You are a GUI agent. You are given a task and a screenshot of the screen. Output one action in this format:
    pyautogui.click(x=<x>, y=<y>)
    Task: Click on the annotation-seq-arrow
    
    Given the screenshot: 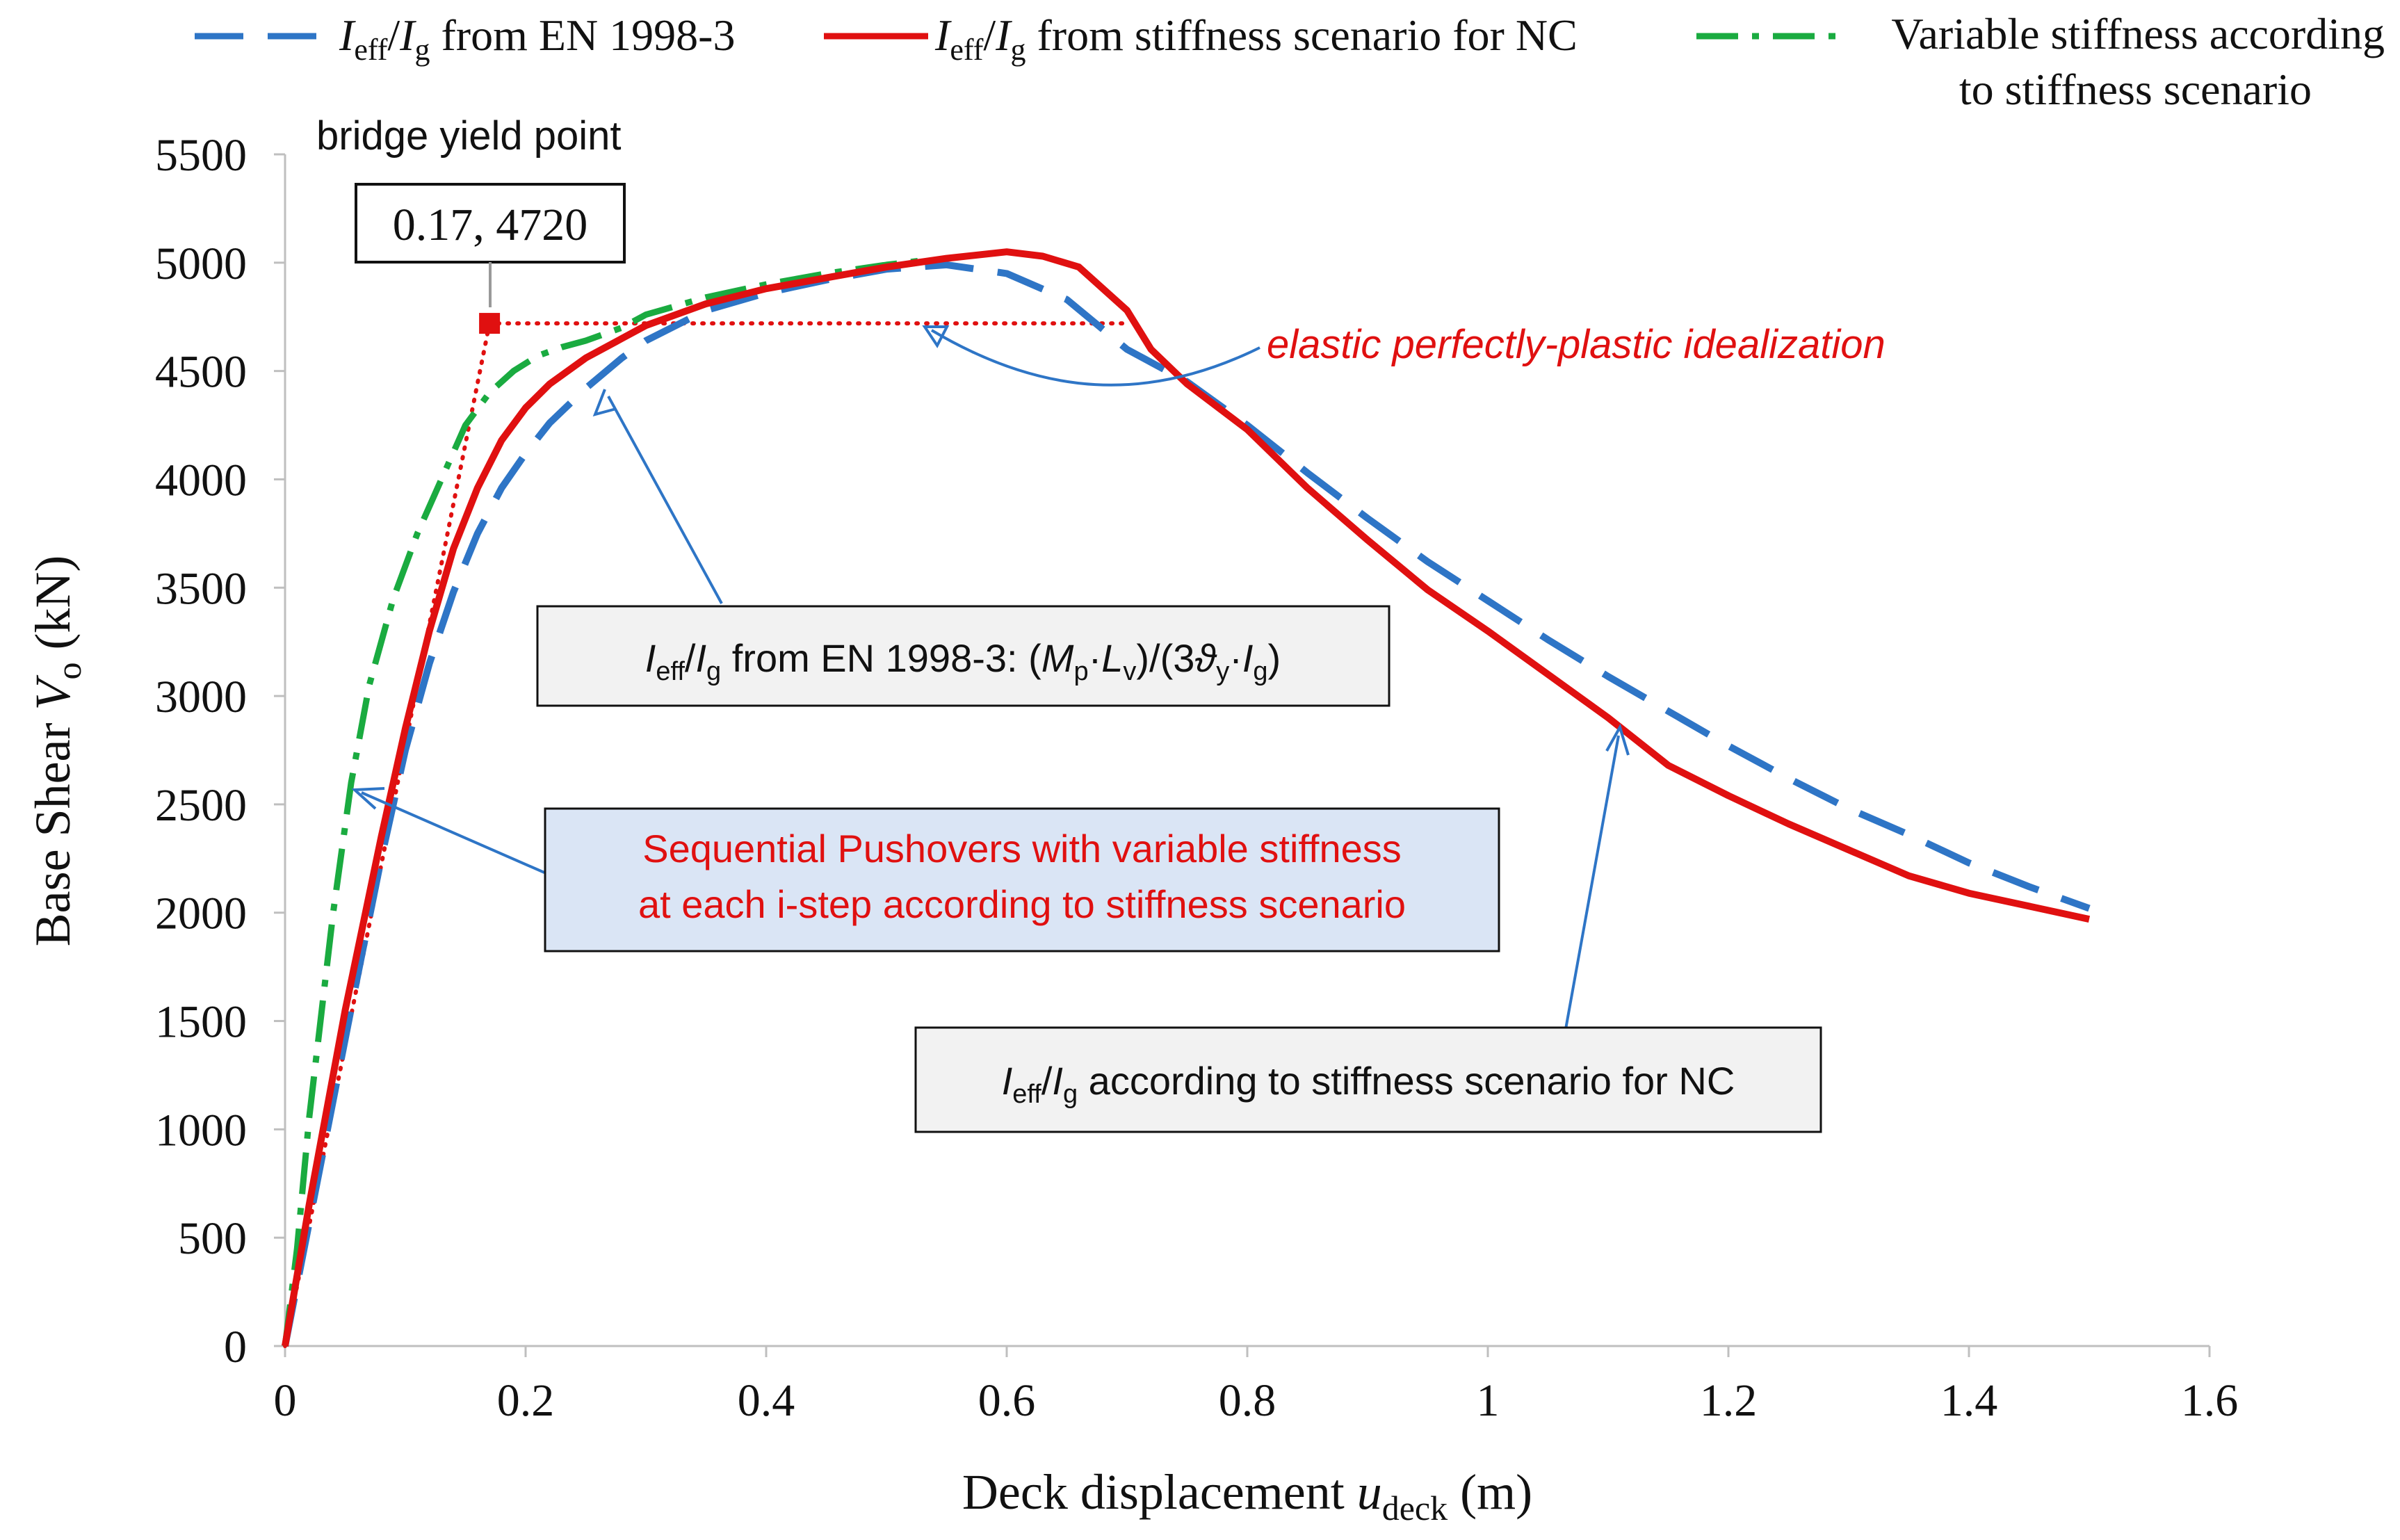 What is the action you would take?
    pyautogui.click(x=453, y=832)
    